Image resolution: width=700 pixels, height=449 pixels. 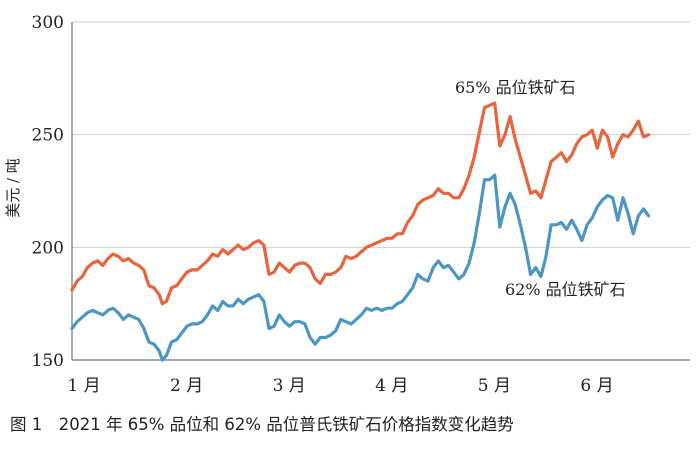 What do you see at coordinates (391, 386) in the screenshot?
I see `x-tick-label: 4 月` at bounding box center [391, 386].